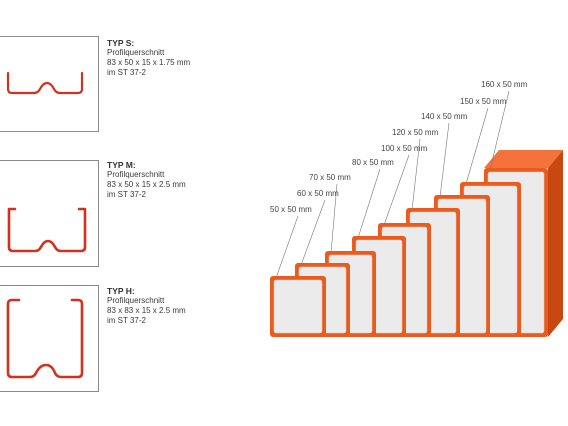  I want to click on profile-h-cross-section, so click(45, 338).